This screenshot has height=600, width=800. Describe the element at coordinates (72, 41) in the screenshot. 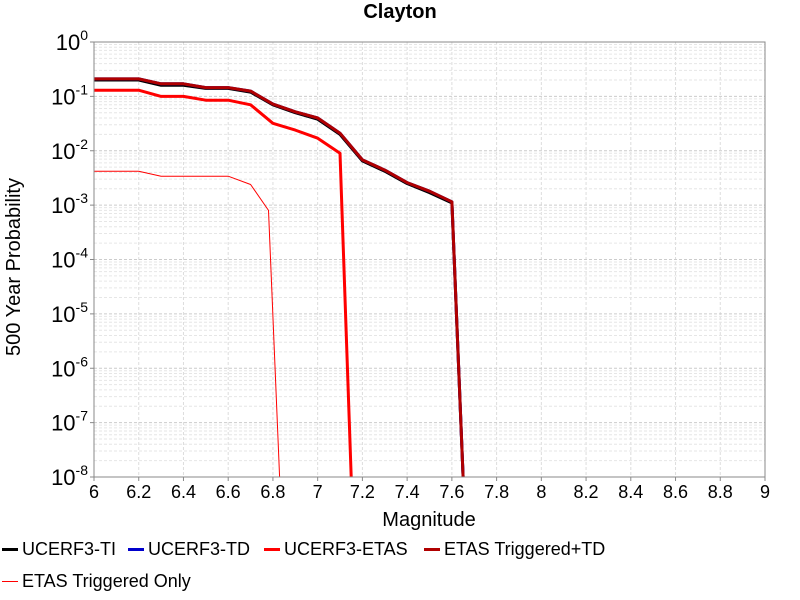

I see `y-tick-label: 10⁰` at that location.